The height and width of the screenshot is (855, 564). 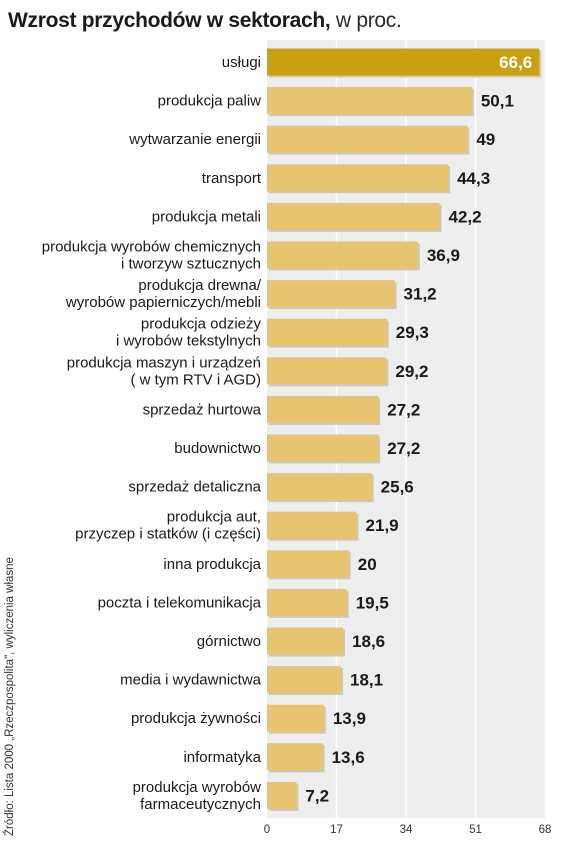 I want to click on category-label: produkcja maszyn i urządzeń, so click(x=164, y=362).